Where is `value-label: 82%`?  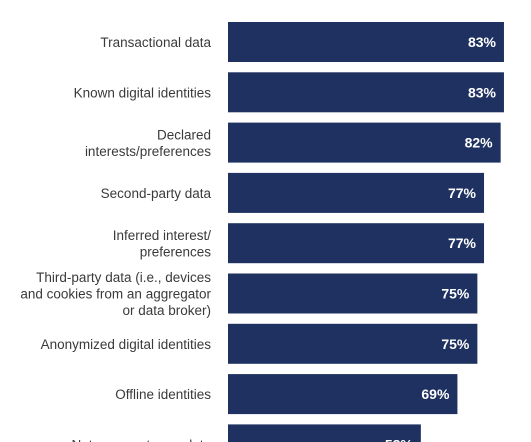
value-label: 82% is located at coordinates (479, 143).